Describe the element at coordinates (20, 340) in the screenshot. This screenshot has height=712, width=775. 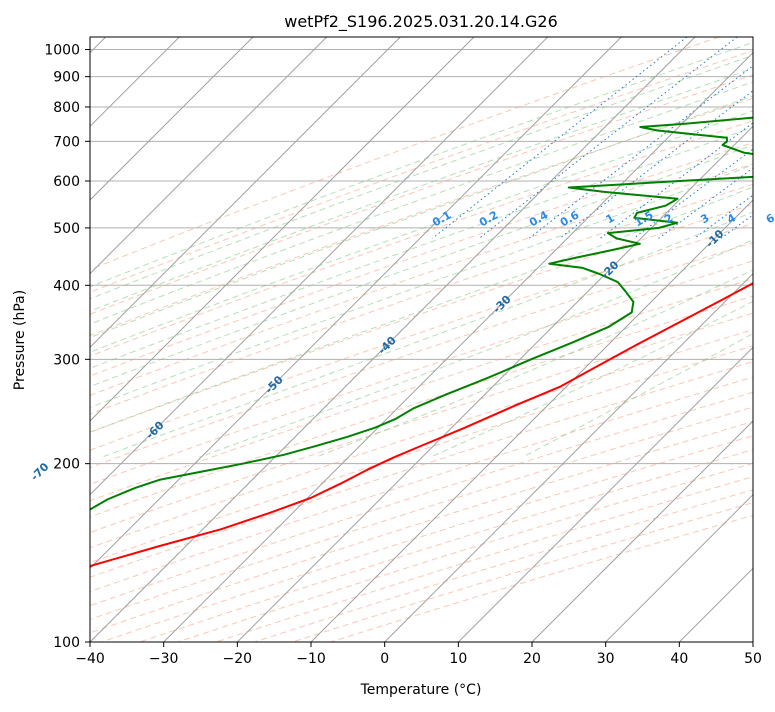
I see `y-axis-label: Pressure (hPa)` at that location.